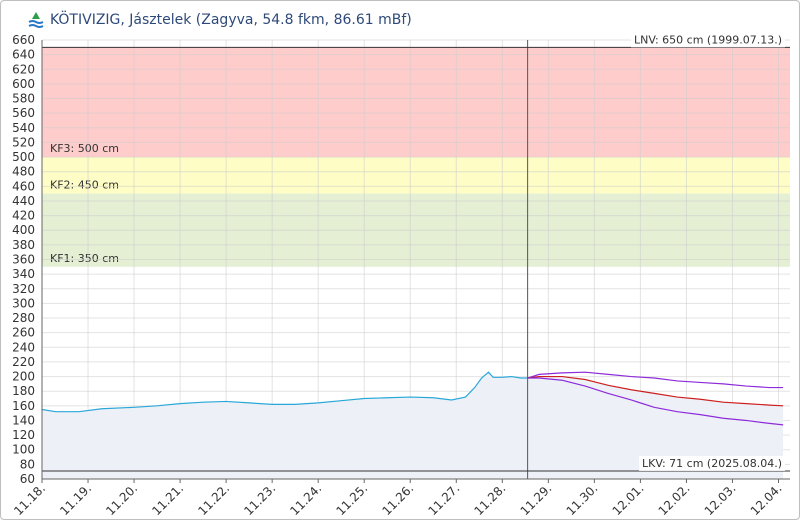  Describe the element at coordinates (720, 499) in the screenshot. I see `x-tick-label: 12.03.` at that location.